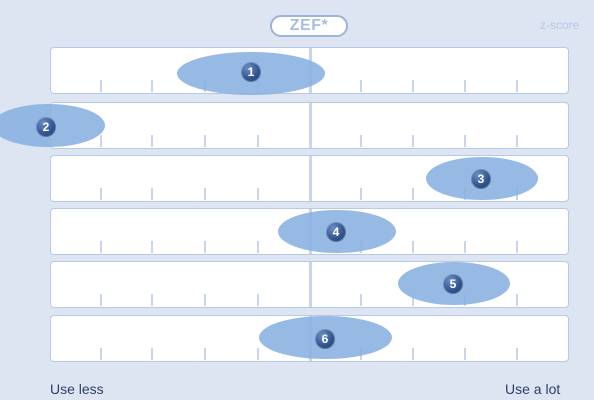  What do you see at coordinates (560, 25) in the screenshot?
I see `z-score-link: z-score` at bounding box center [560, 25].